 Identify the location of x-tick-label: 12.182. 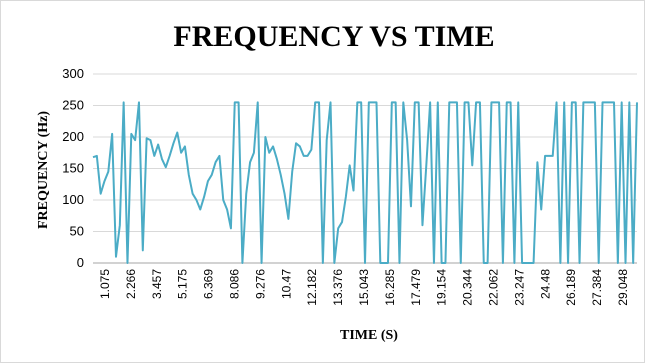
(312, 287).